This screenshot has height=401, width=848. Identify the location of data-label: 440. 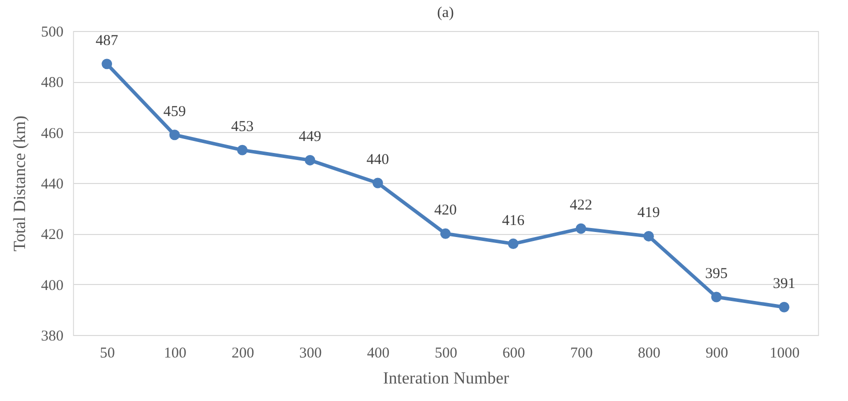
(378, 160).